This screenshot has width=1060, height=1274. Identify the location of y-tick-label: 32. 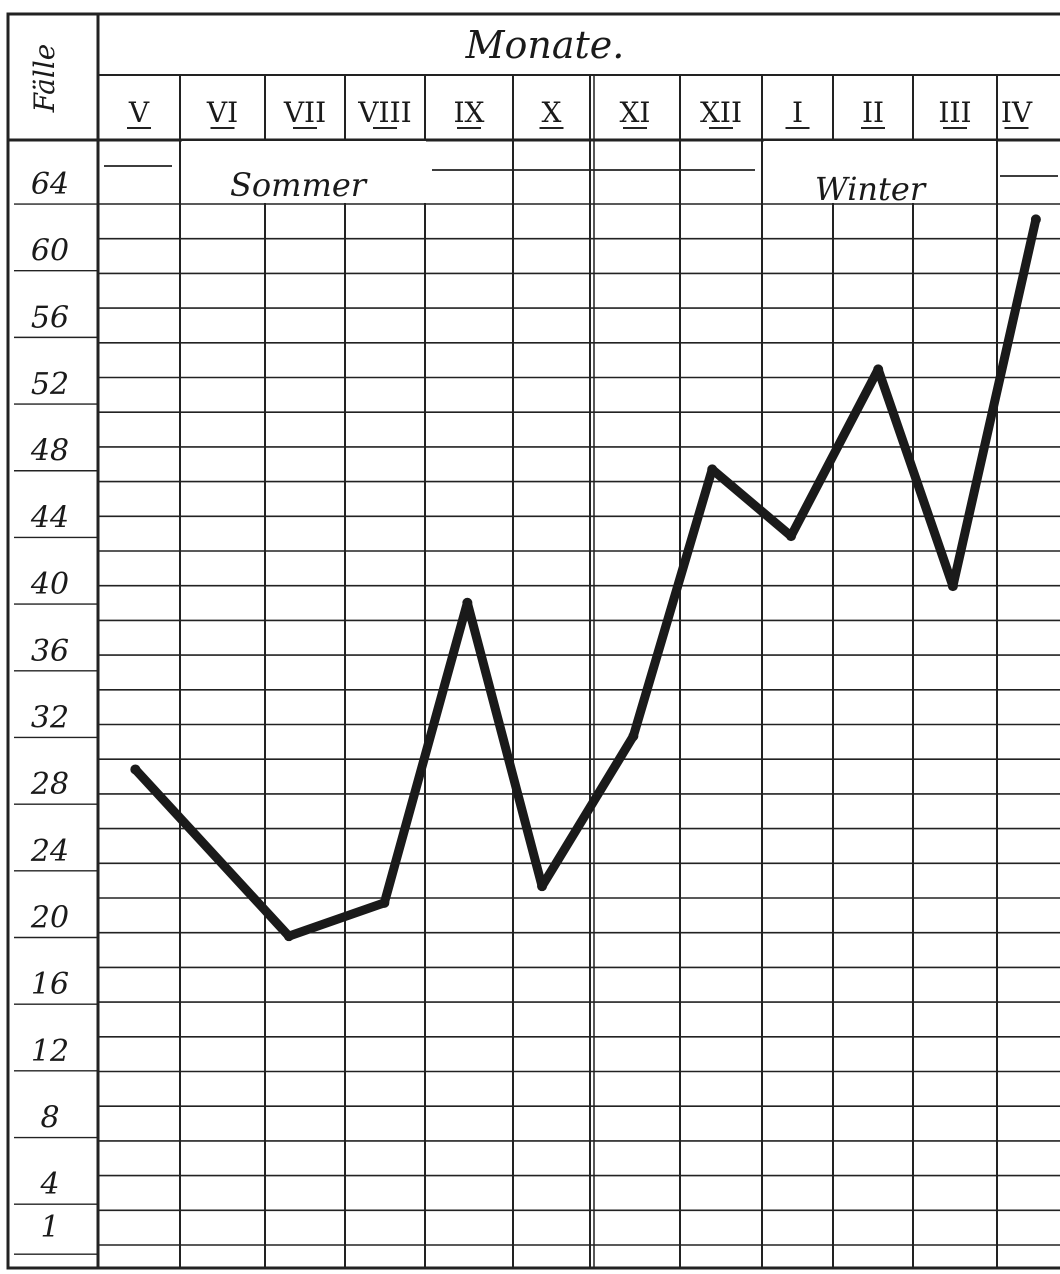
(50, 717).